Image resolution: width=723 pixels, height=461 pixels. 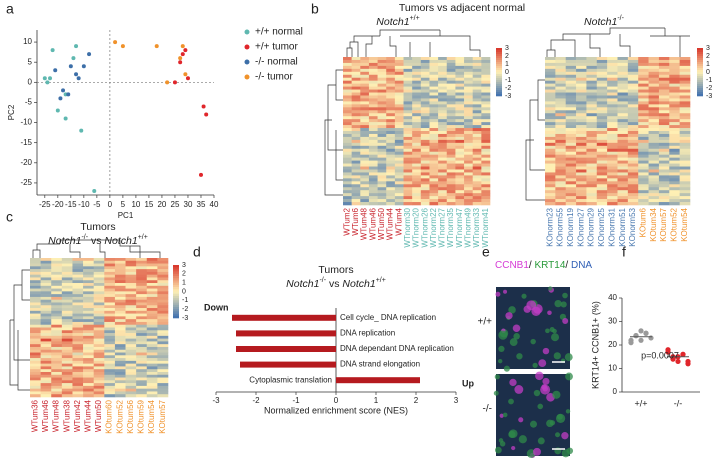 I want to click on x-tick-label: -2, so click(x=256, y=400).